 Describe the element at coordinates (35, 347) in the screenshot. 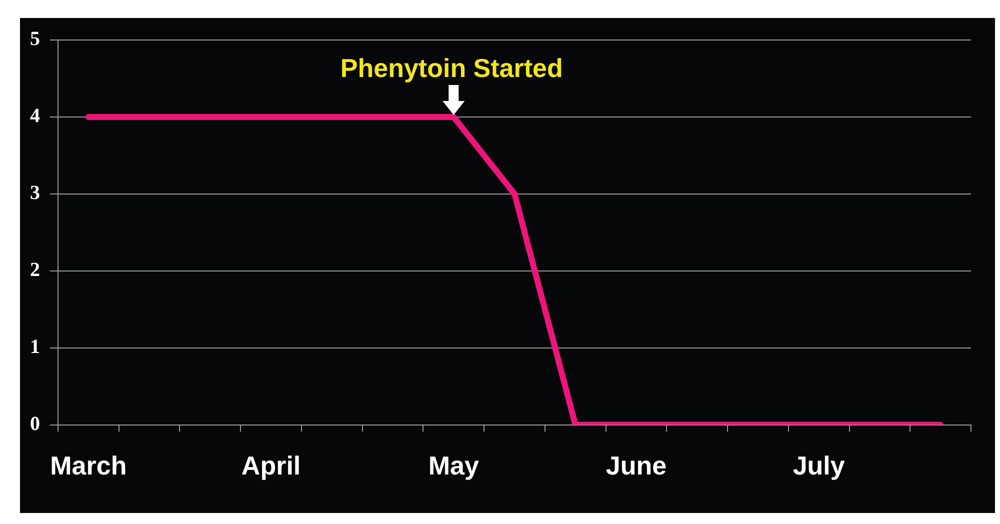

I see `y-tick-label: 1` at that location.